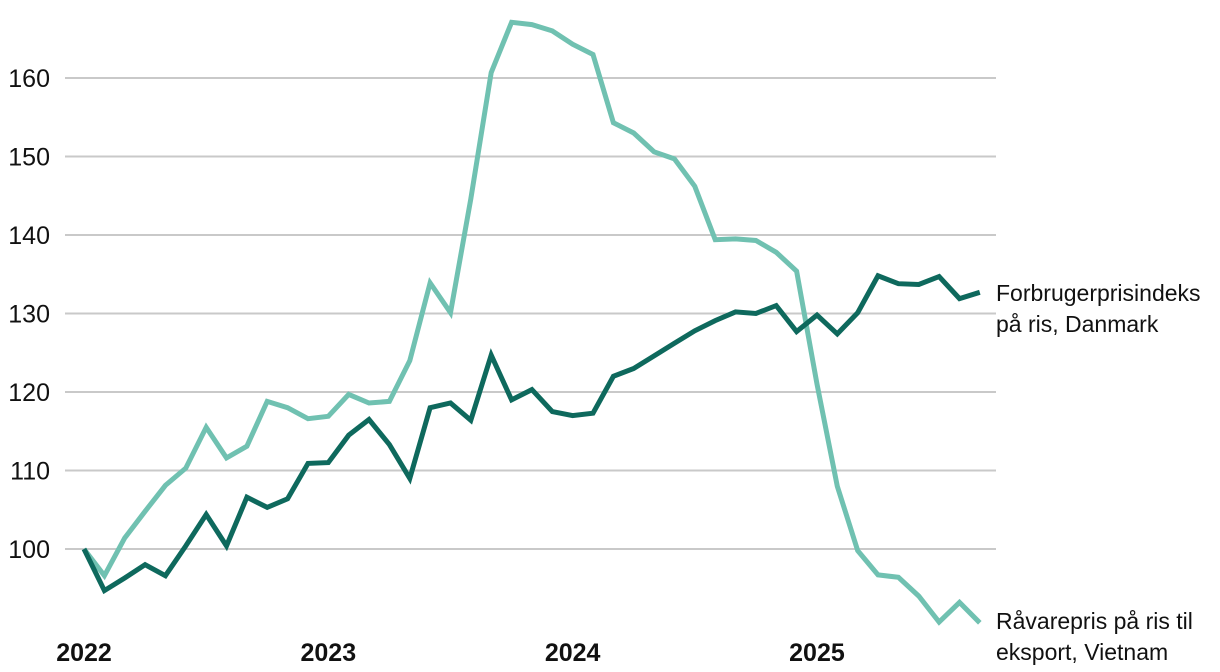  What do you see at coordinates (1101, 308) in the screenshot?
I see `legend-denmark: Forbrugerprisindeks på ris, Danmark` at bounding box center [1101, 308].